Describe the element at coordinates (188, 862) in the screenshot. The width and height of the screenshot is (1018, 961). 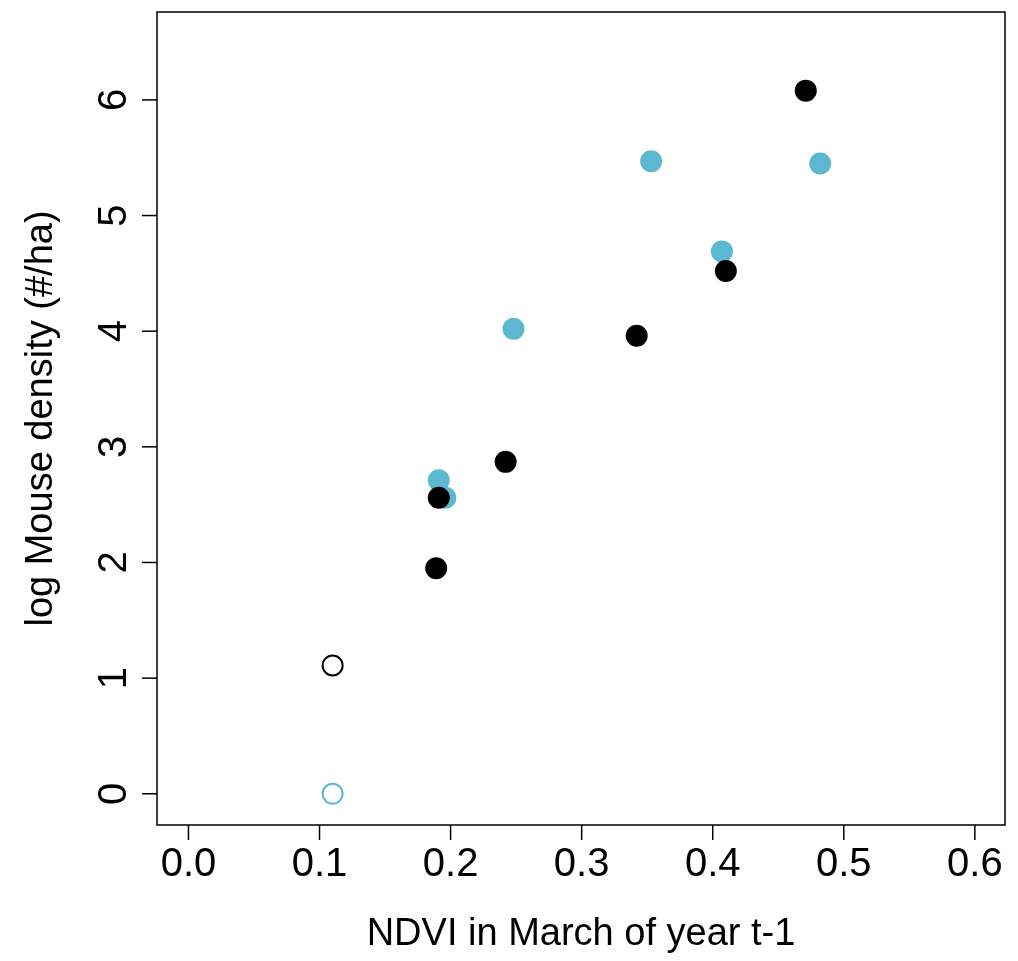
I see `x-tick-label: 0.0` at that location.